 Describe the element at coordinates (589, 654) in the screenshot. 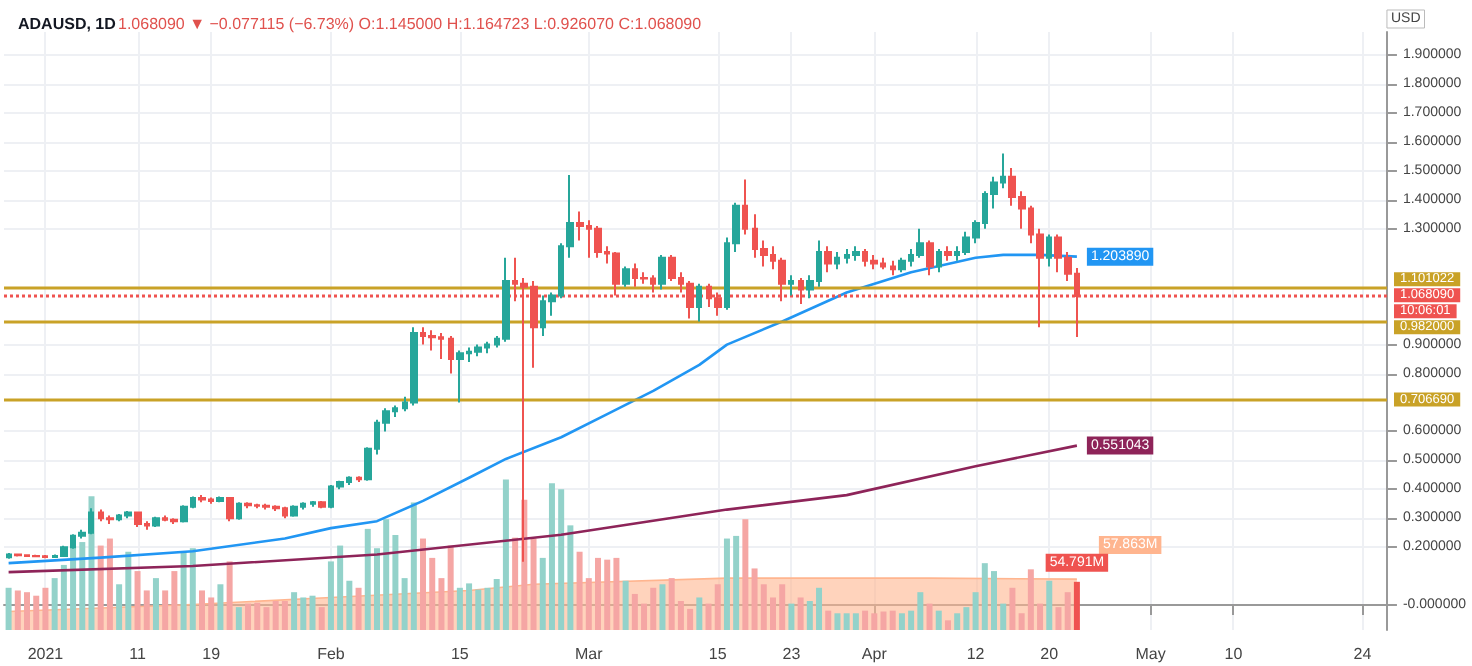

I see `x-tick-label: Mar` at that location.